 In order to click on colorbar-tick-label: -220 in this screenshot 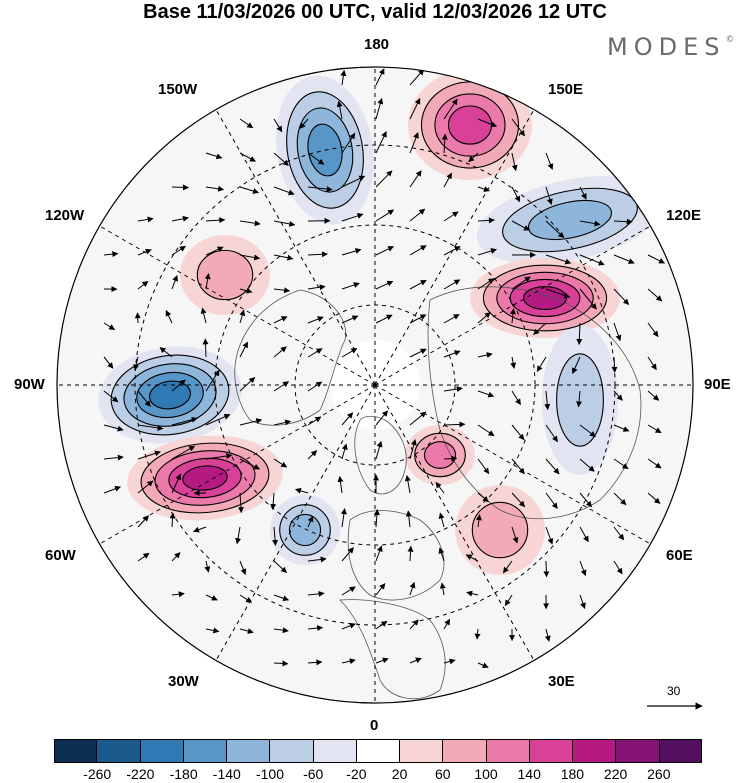, I will do `click(140, 774)`.